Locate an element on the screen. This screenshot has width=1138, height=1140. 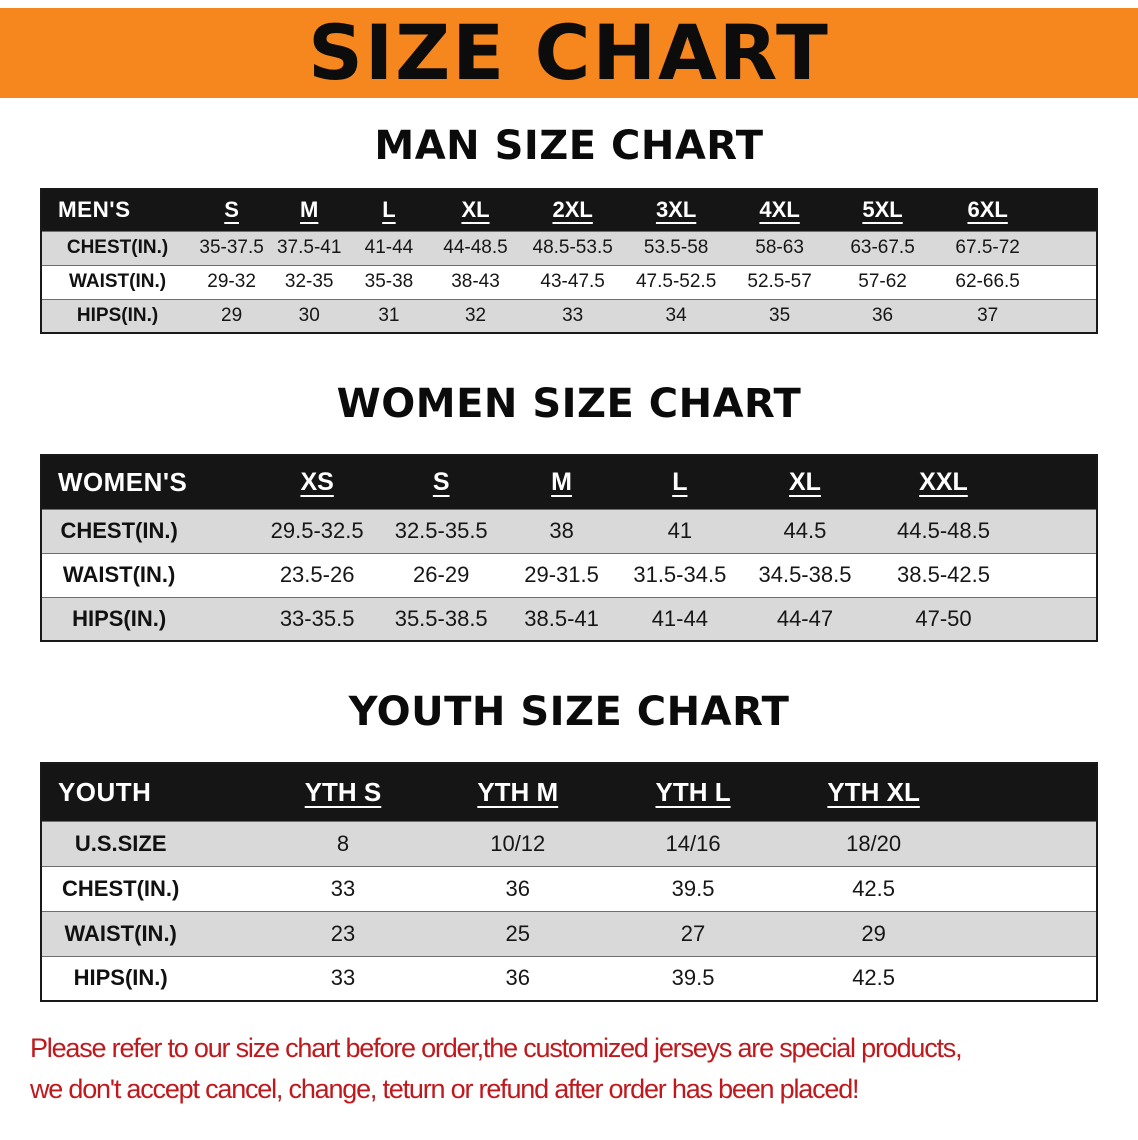
header-row: WOMEN'S XS S M L XL XXL is located at coordinates (569, 482).